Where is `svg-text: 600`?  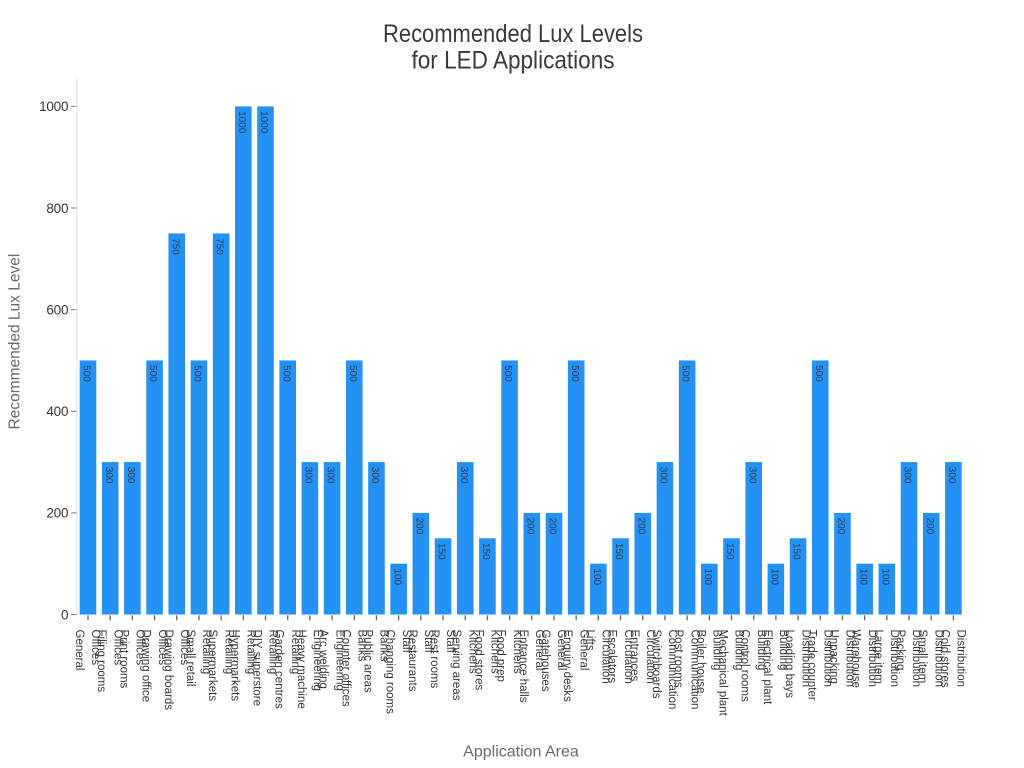
svg-text: 600 is located at coordinates (57, 309).